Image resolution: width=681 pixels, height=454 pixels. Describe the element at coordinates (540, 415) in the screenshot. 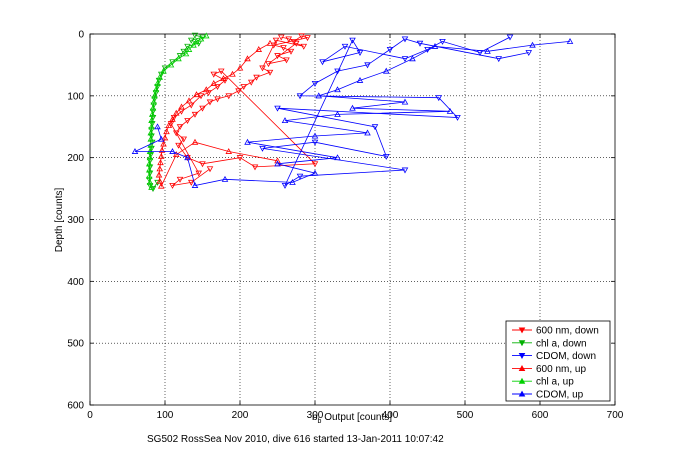

I see `x-tick-label: 600` at that location.